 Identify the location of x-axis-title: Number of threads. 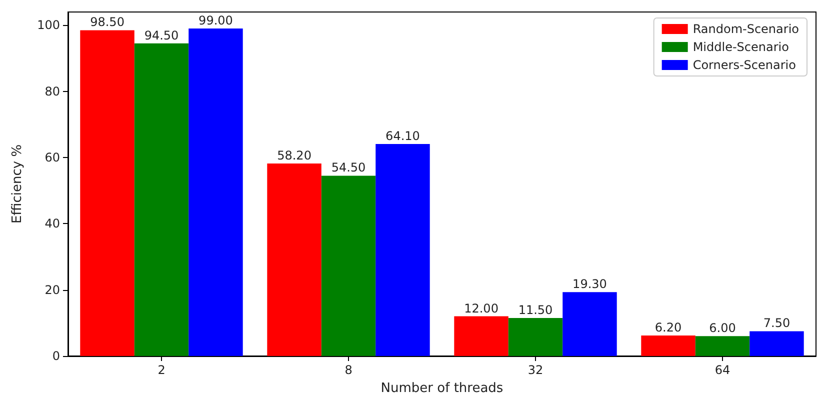
(442, 388).